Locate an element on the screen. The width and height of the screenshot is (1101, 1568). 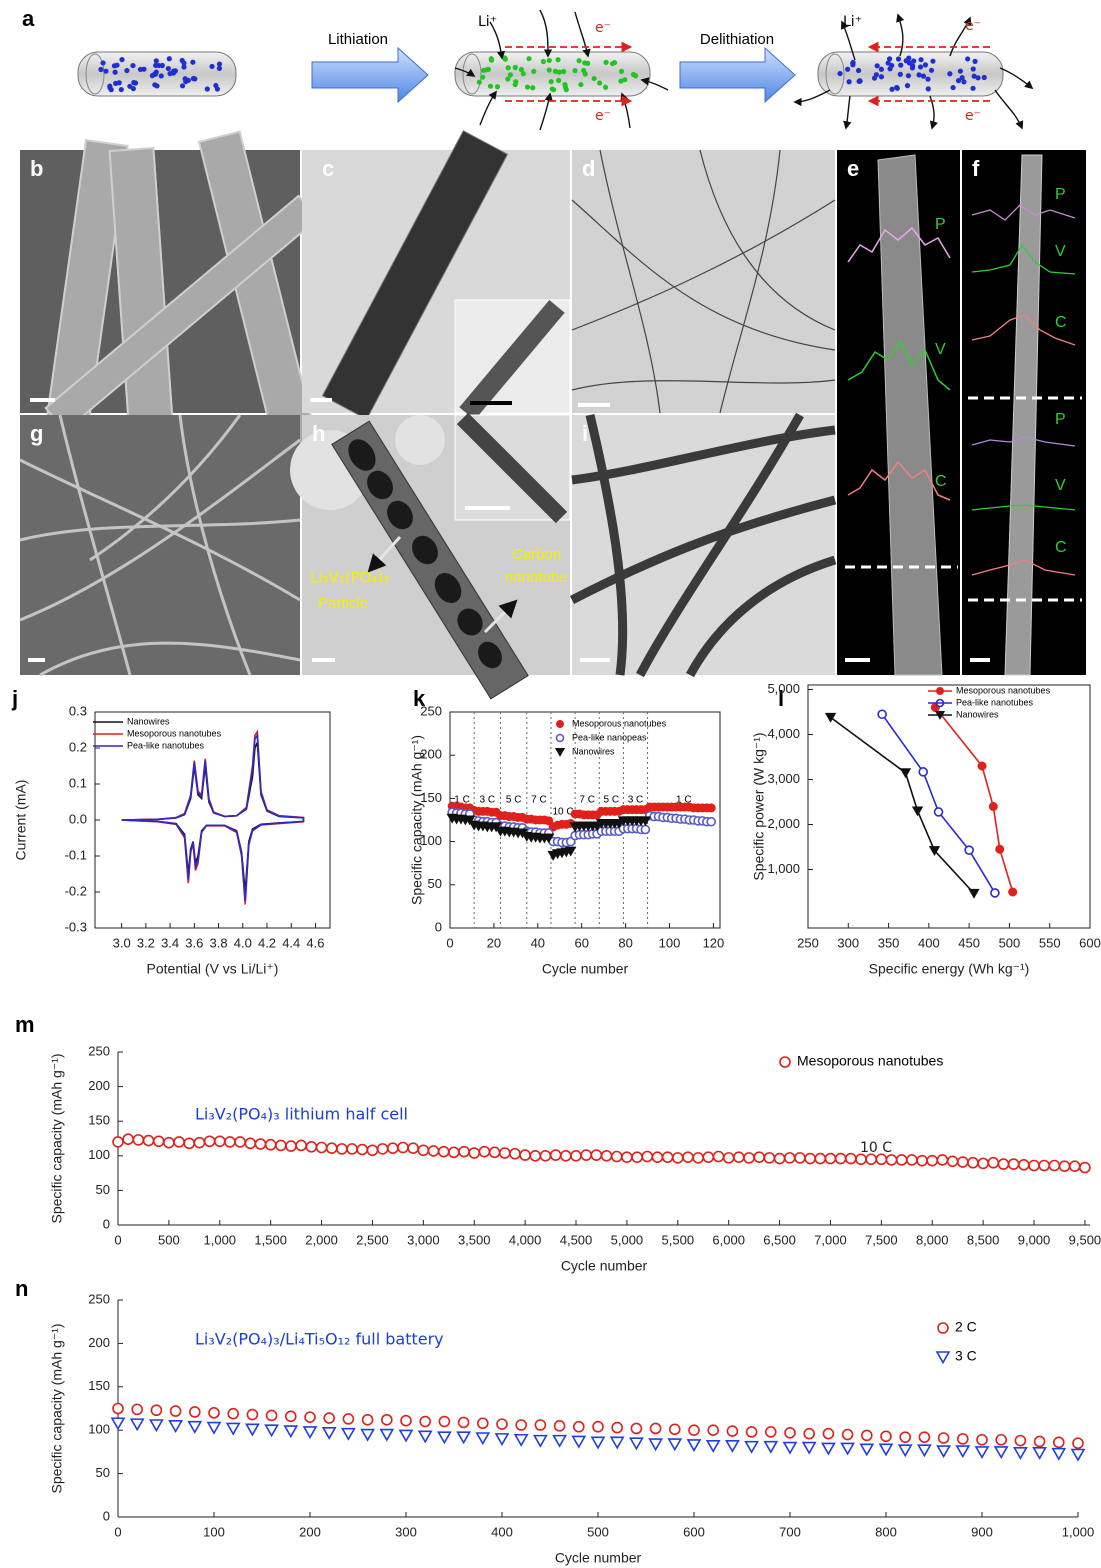
rate-label: 10 C is located at coordinates (562, 812).